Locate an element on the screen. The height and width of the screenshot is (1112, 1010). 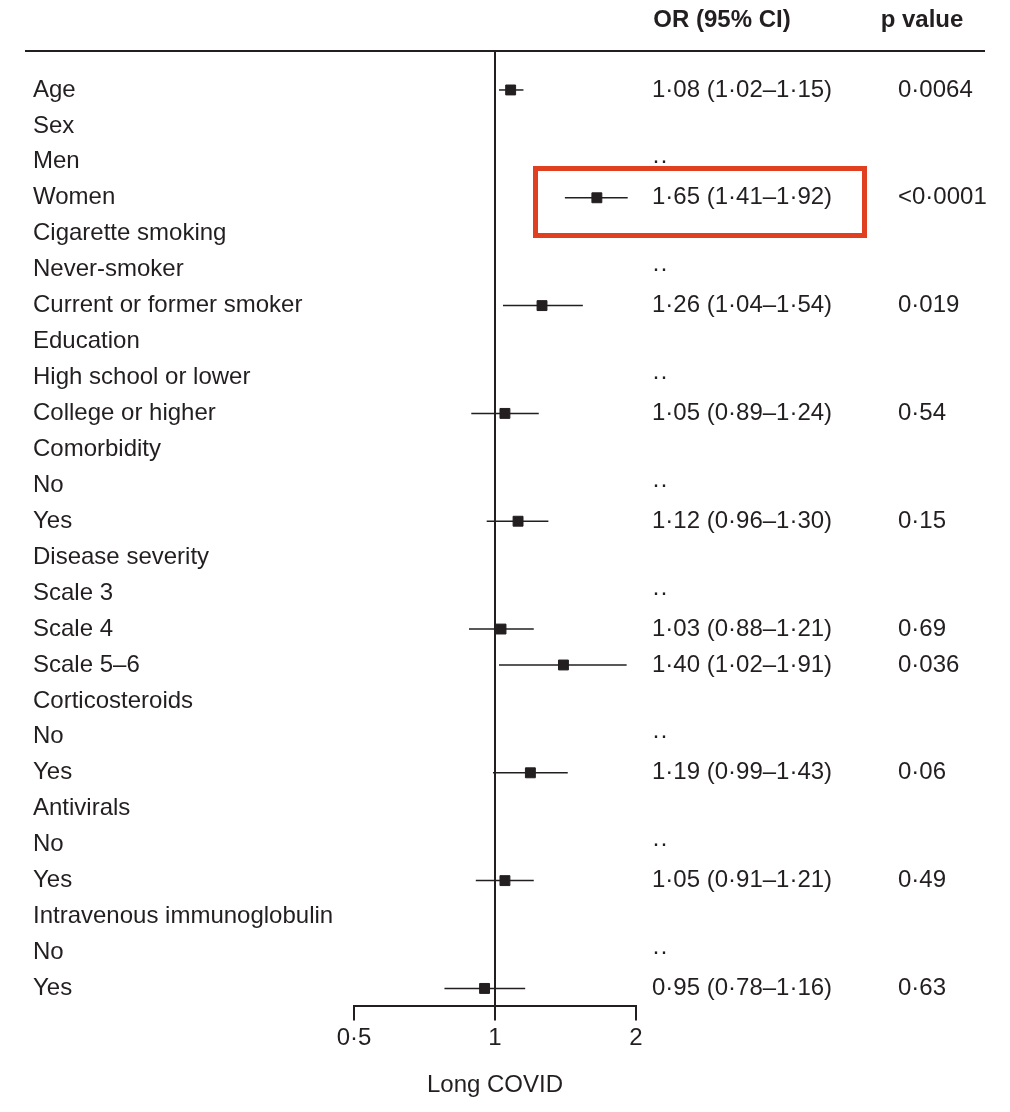
y-tick-label: College or higher is located at coordinates (124, 412).